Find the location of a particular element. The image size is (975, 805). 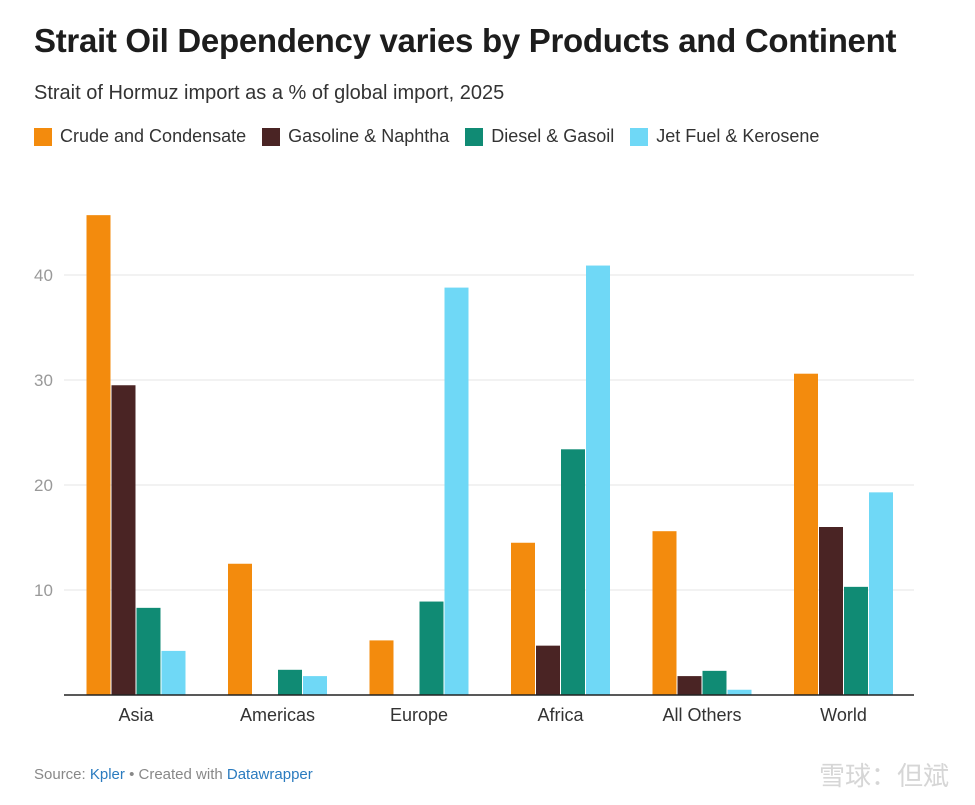

watermark: 雪球：但斌 is located at coordinates (883, 777).